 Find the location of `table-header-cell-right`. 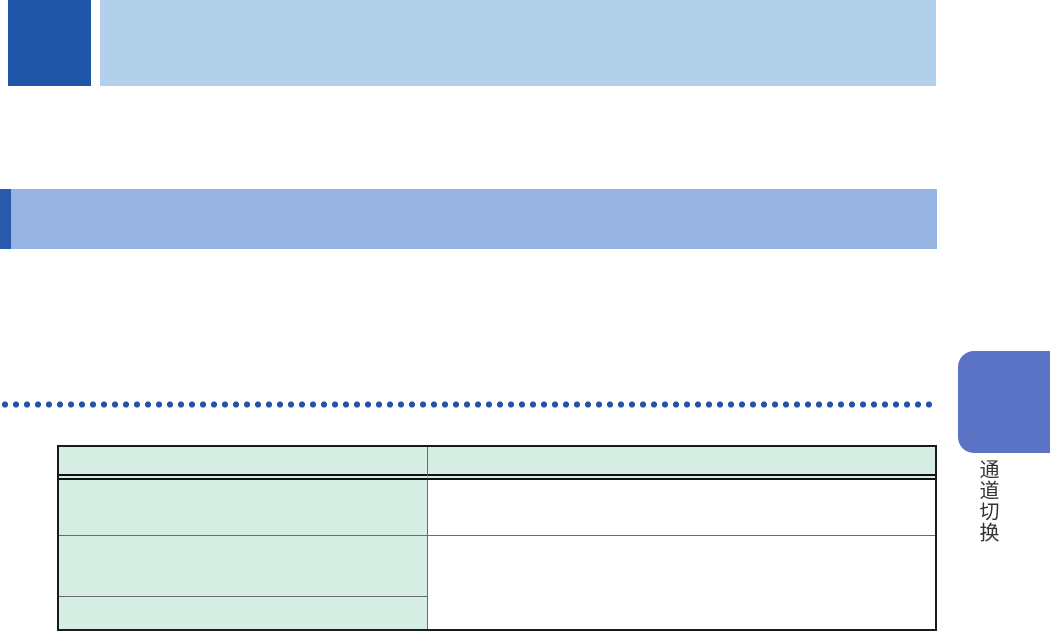

table-header-cell-right is located at coordinates (681, 463).